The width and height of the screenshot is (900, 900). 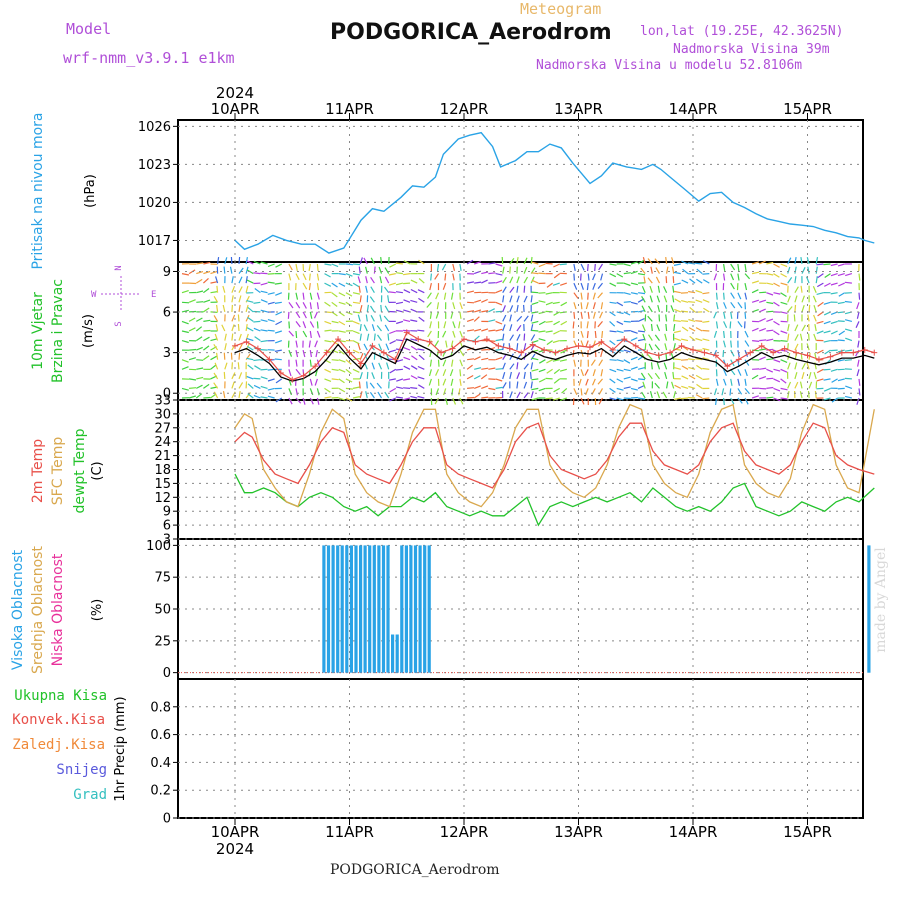 I want to click on temperature-ytick-label-3: 12, so click(x=162, y=498).